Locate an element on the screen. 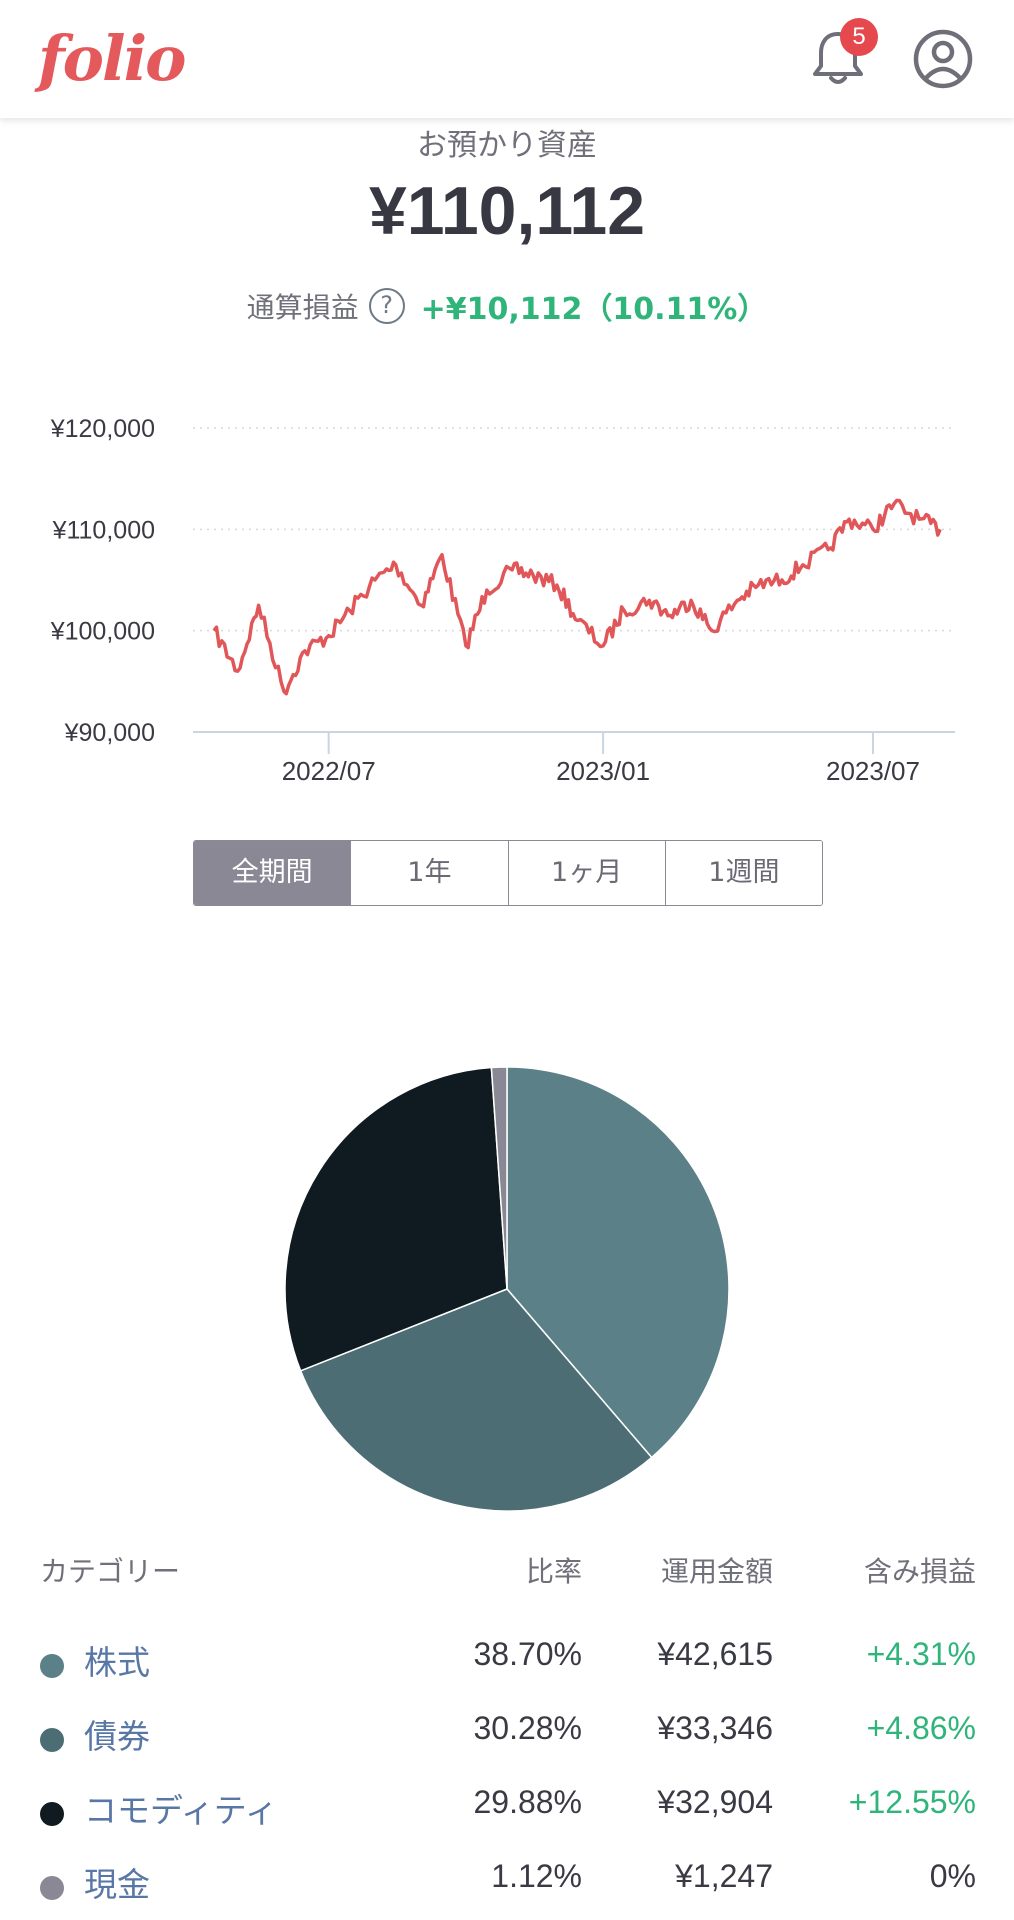 This screenshot has width=1014, height=1920. assets-label: お預かり資産 is located at coordinates (507, 145).